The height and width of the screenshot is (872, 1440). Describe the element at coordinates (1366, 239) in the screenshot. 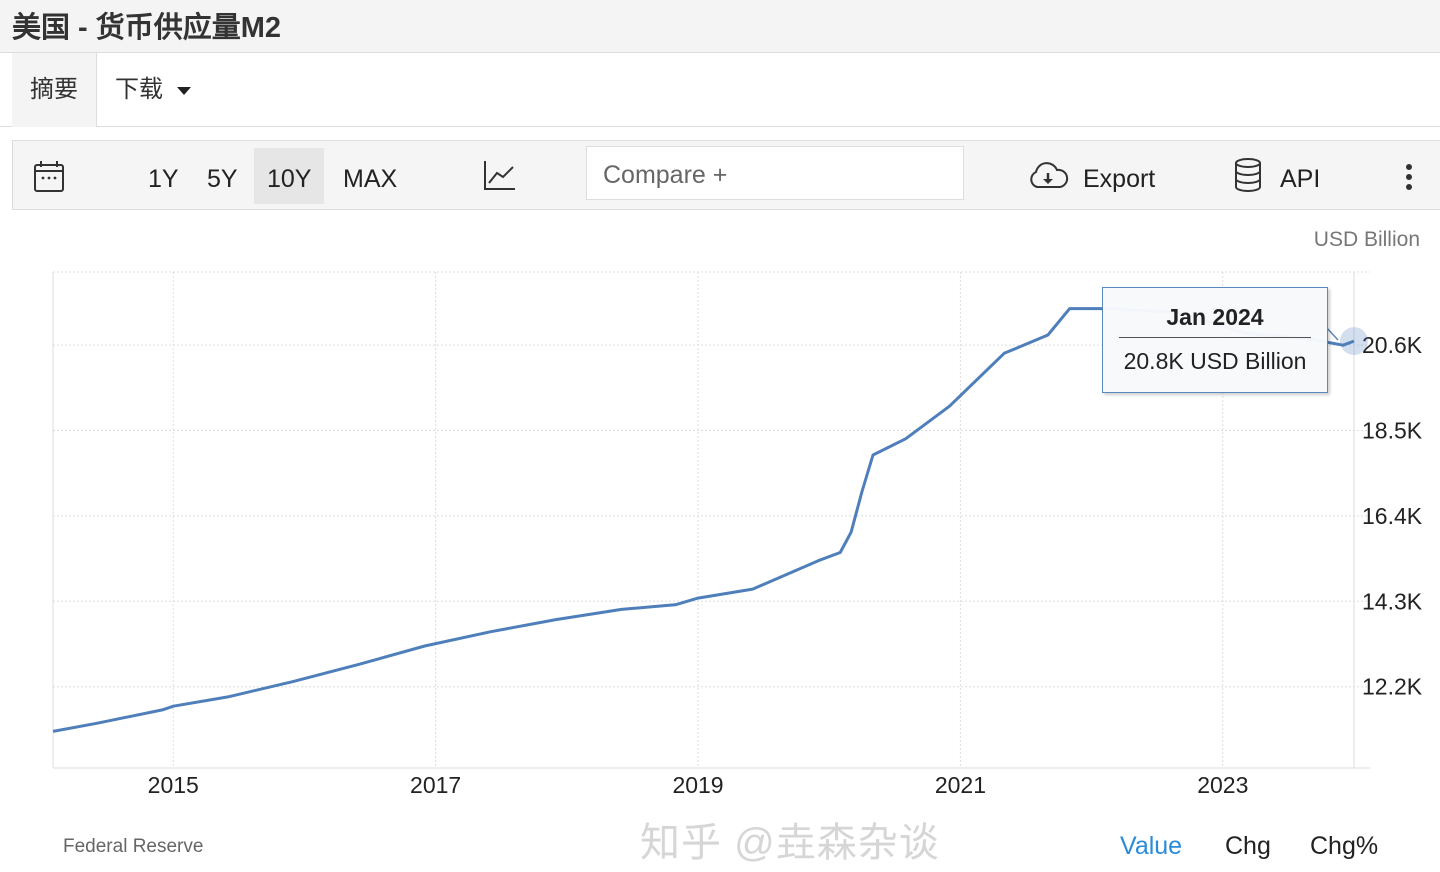

I see `unit-label: USD Billion` at that location.